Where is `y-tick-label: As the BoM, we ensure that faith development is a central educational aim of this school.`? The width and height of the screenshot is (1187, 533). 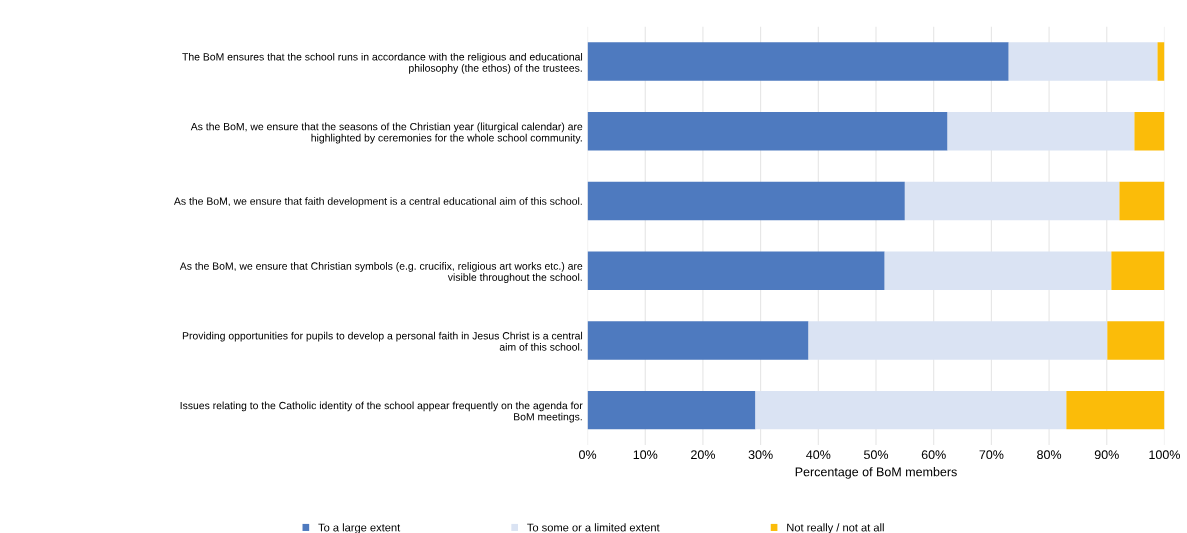 y-tick-label: As the BoM, we ensure that faith development is a central educational aim of this school. is located at coordinates (377, 202).